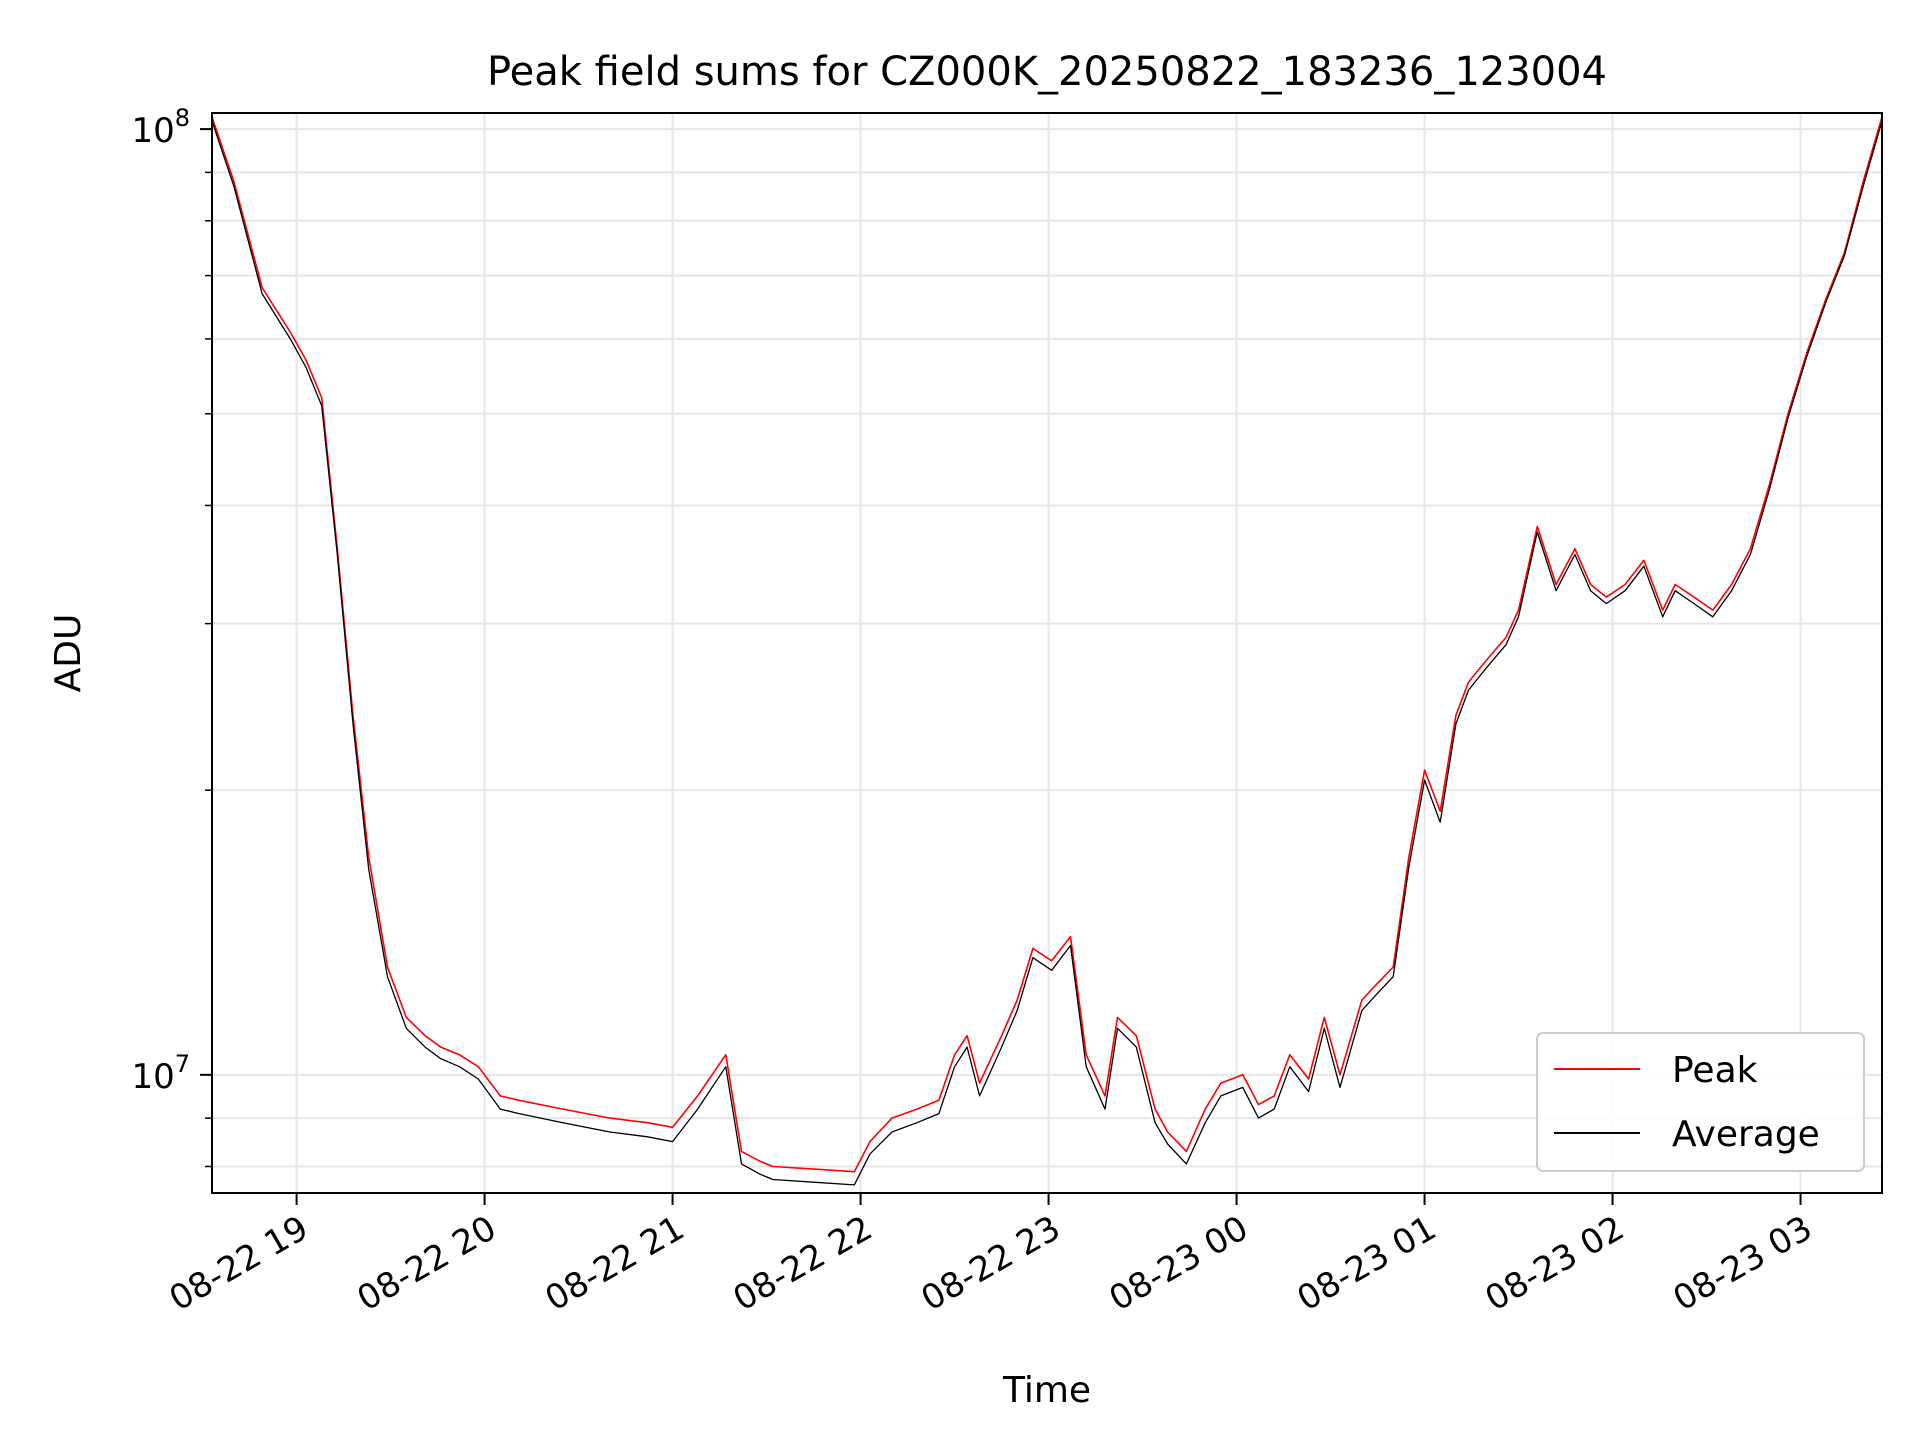 The height and width of the screenshot is (1444, 1920). Describe the element at coordinates (1555, 1263) in the screenshot. I see `x-tick-label: 08-23 02` at that location.